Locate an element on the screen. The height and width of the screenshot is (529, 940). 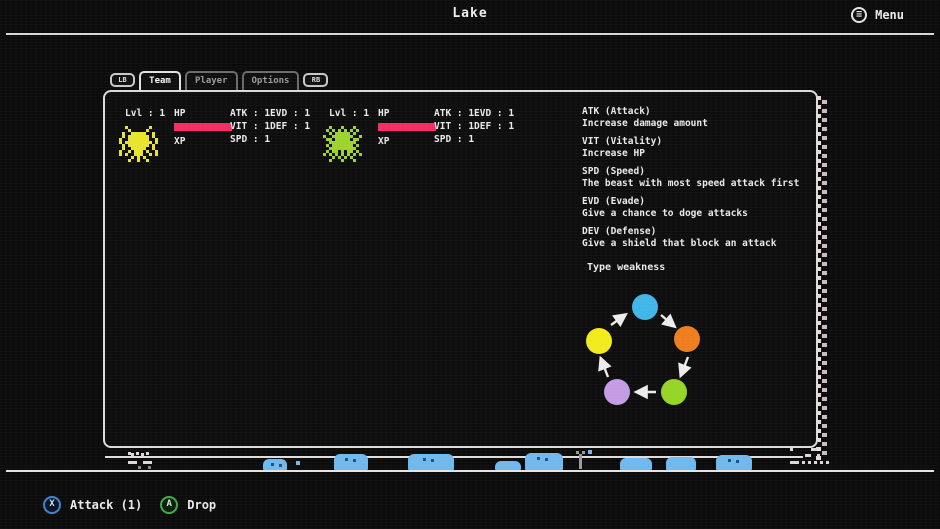
ground-line-upper is located at coordinates (454, 457).